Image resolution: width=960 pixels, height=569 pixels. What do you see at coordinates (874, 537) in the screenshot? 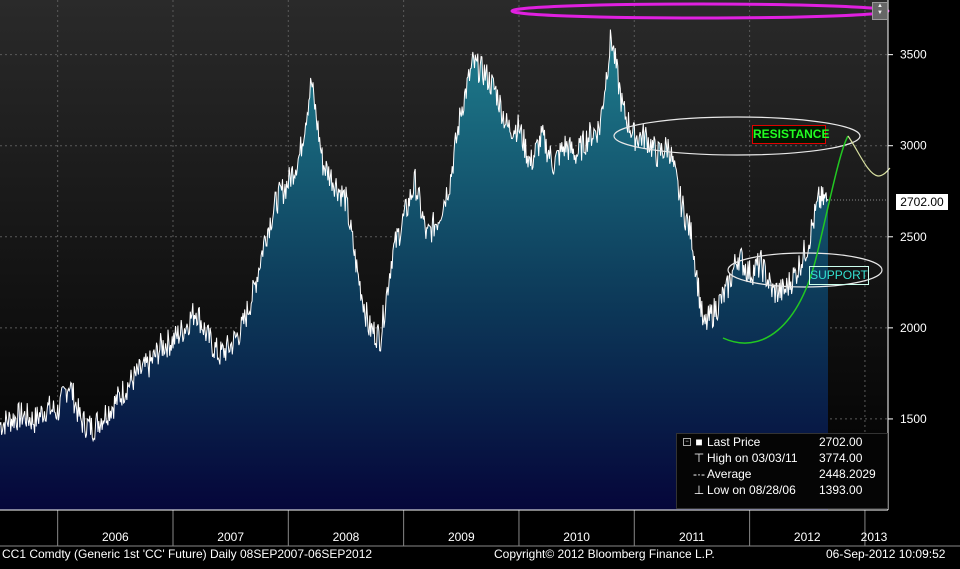
I see `x-tick-label: 2013` at bounding box center [874, 537].